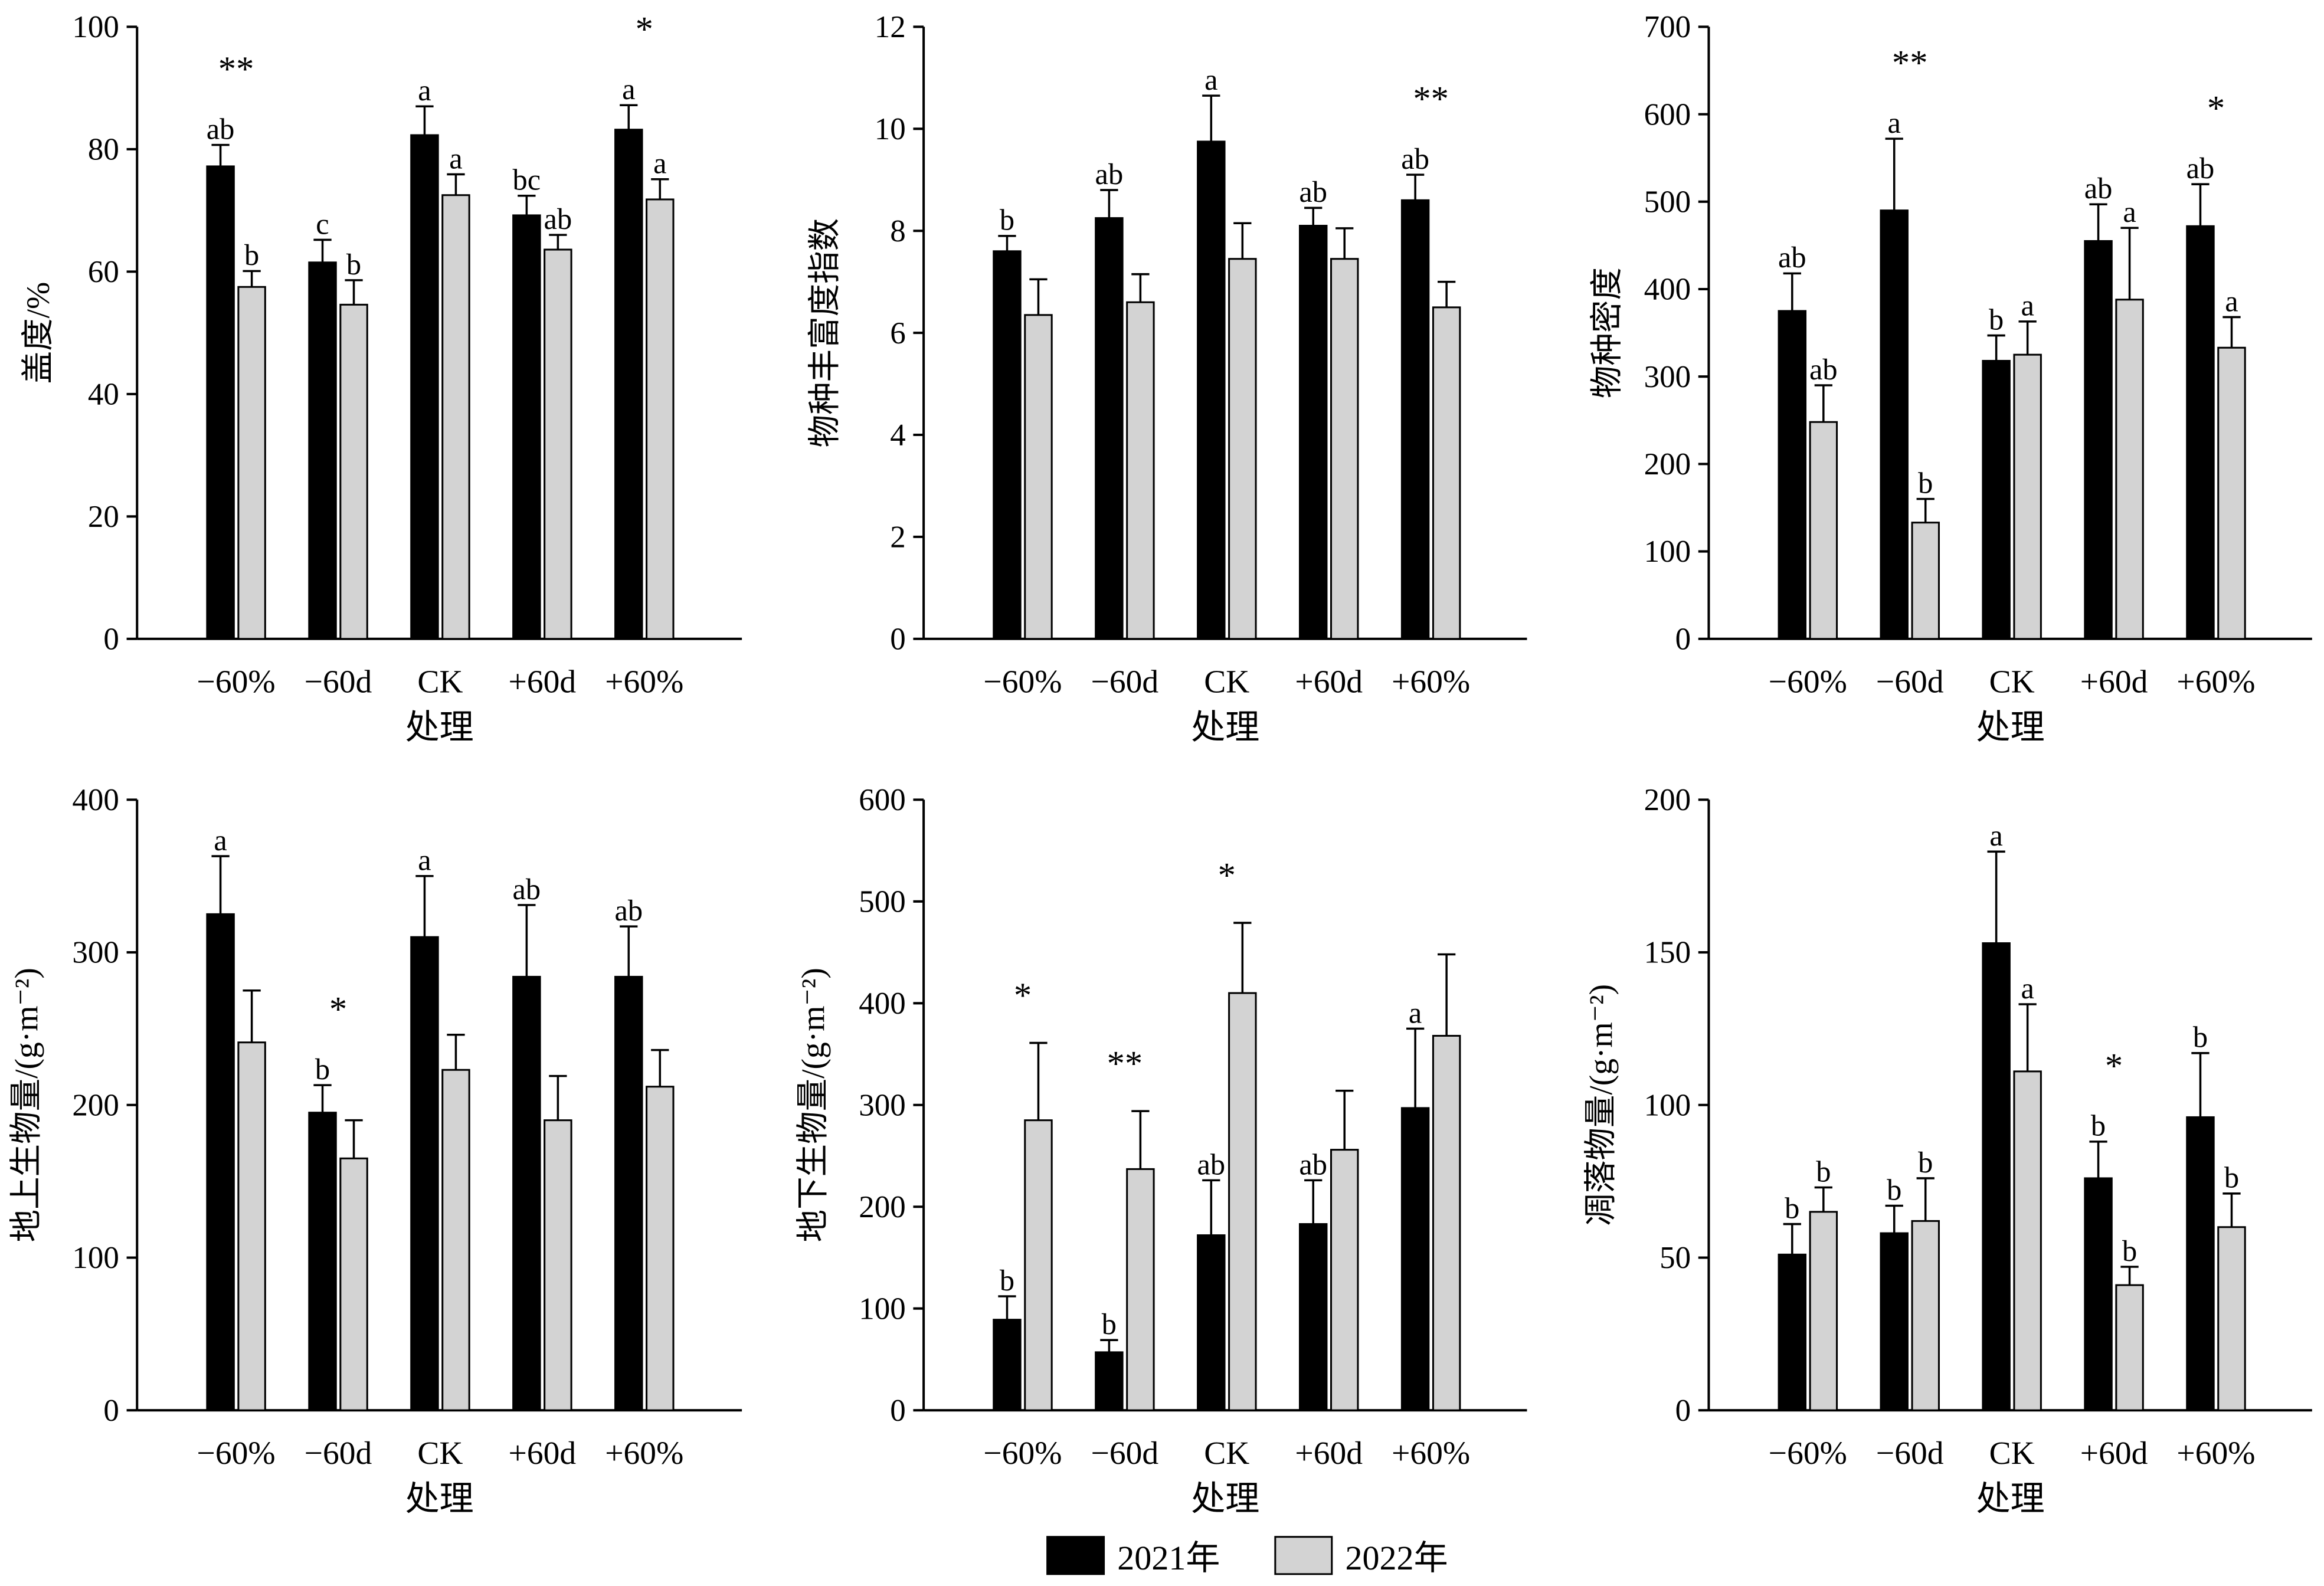 Image resolution: width=2324 pixels, height=1586 pixels. I want to click on legend-swatch-2022, so click(1304, 1555).